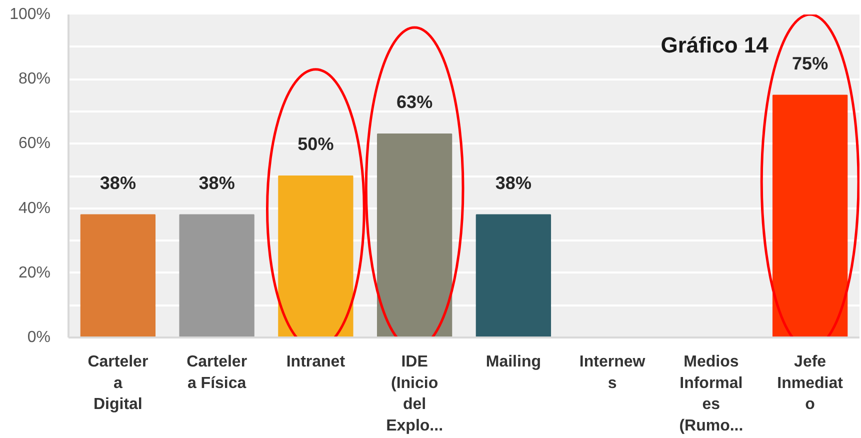  I want to click on x-tick-label: Jefe Inmediato, so click(810, 383).